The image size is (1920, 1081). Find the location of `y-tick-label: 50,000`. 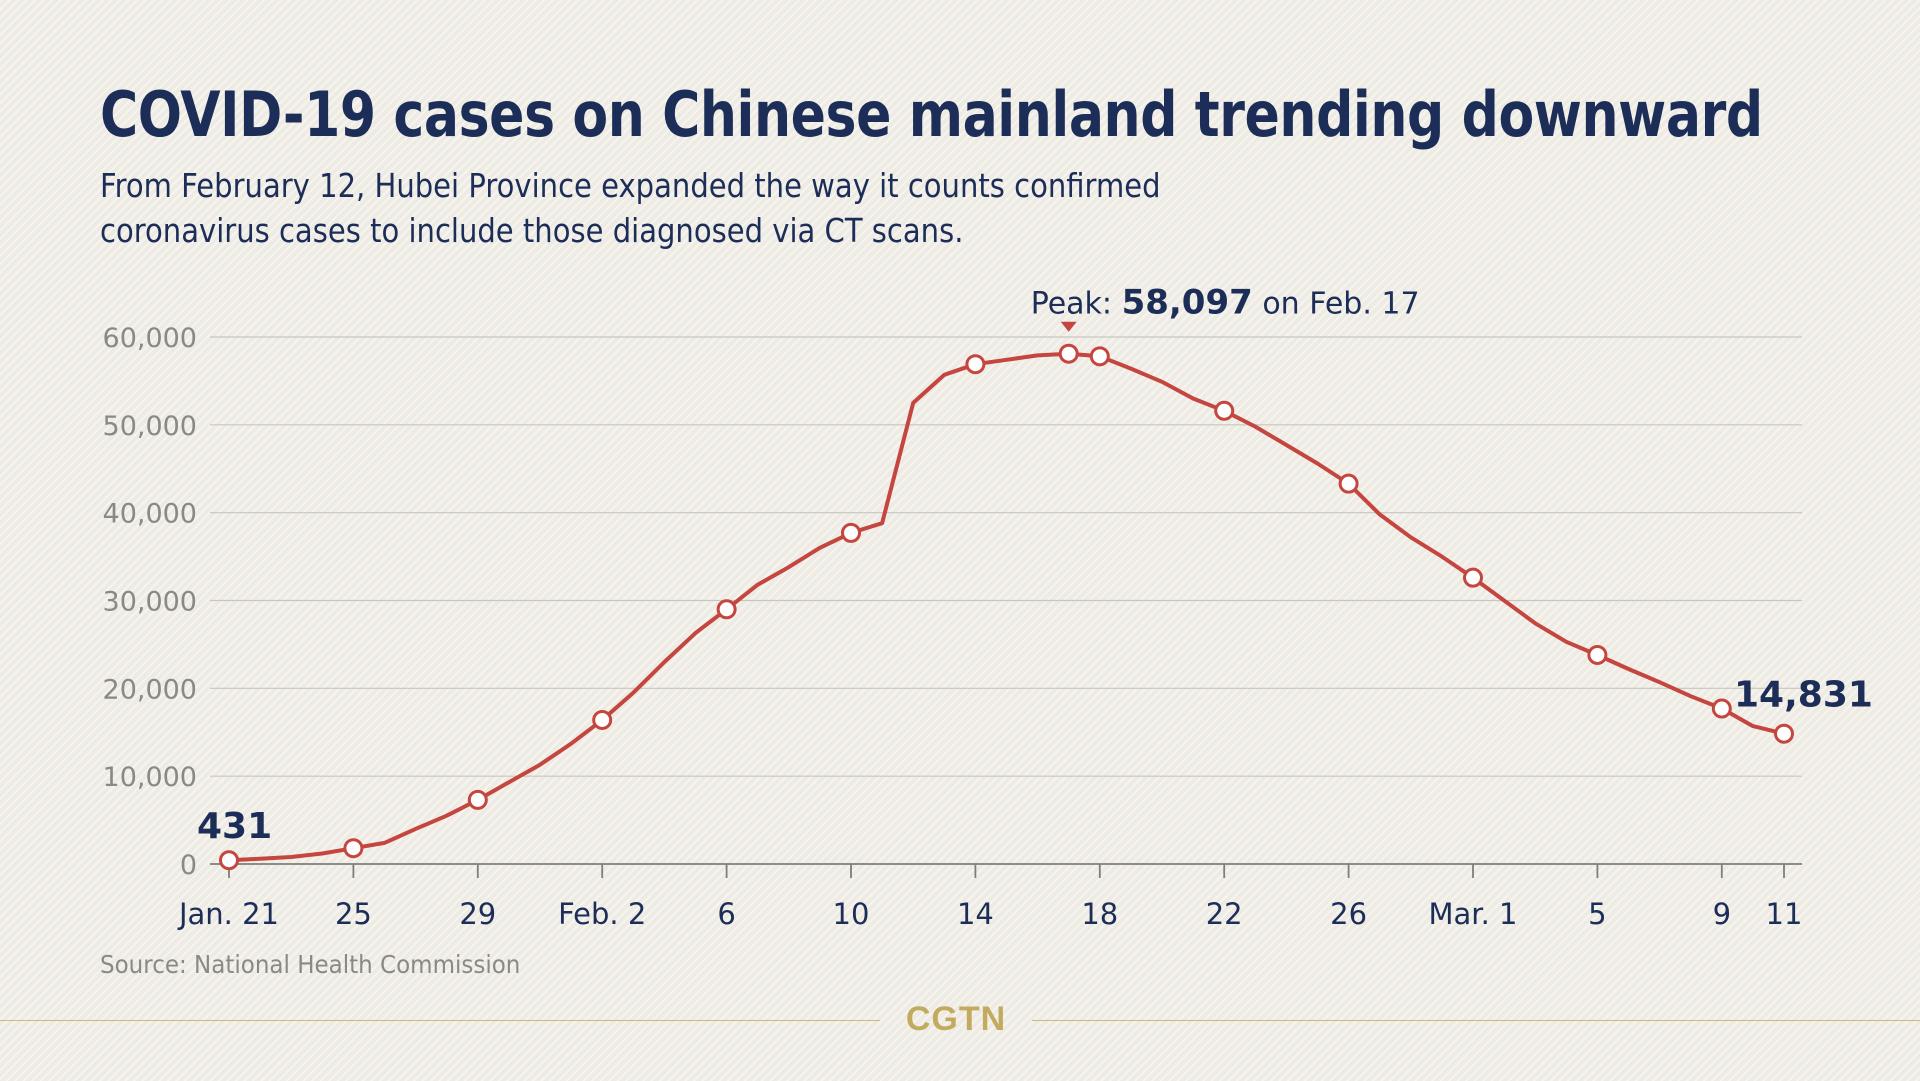

y-tick-label: 50,000 is located at coordinates (150, 426).